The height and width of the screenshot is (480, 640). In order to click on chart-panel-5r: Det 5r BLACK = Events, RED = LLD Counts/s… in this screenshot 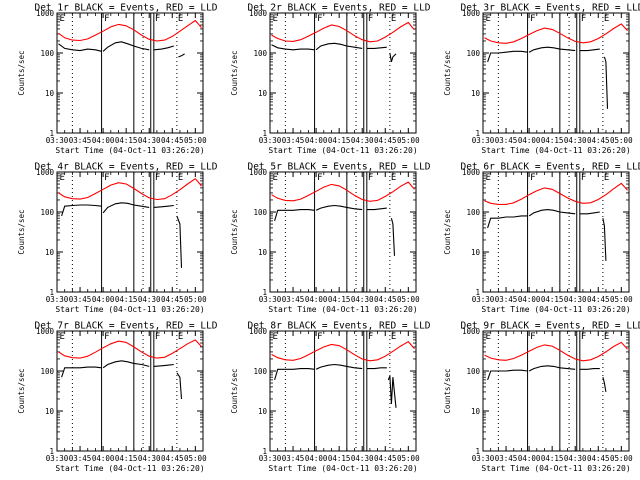, I will do `click(330, 238)`.